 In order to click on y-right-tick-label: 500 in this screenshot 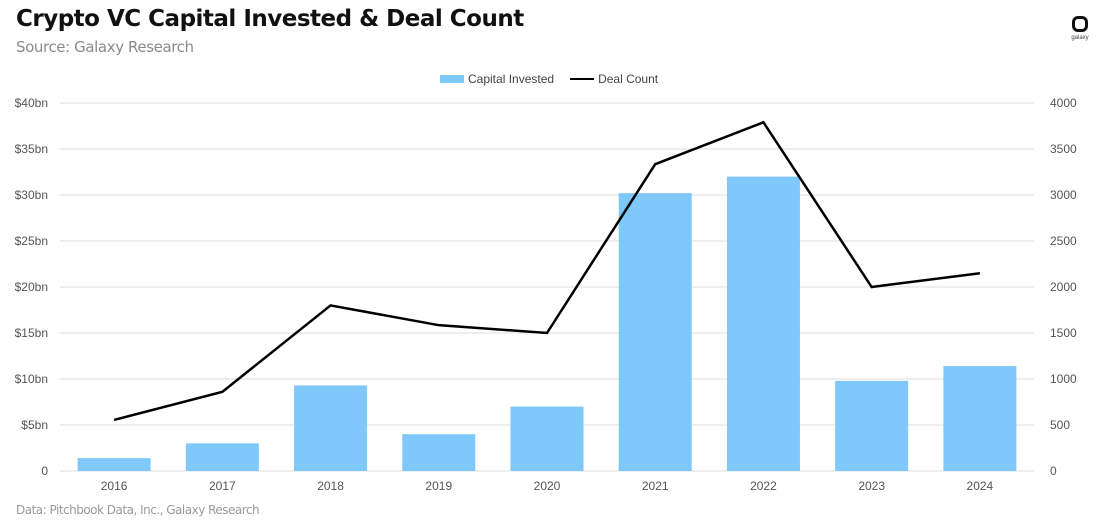, I will do `click(1060, 425)`.